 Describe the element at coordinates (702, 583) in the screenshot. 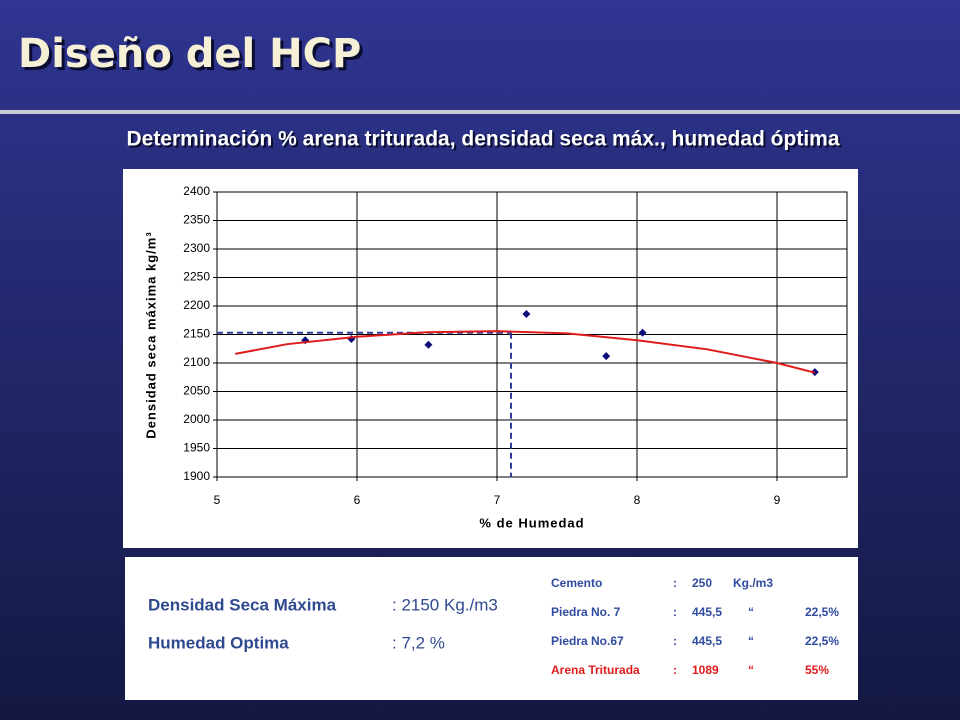

I see `mix-cell: 250` at that location.